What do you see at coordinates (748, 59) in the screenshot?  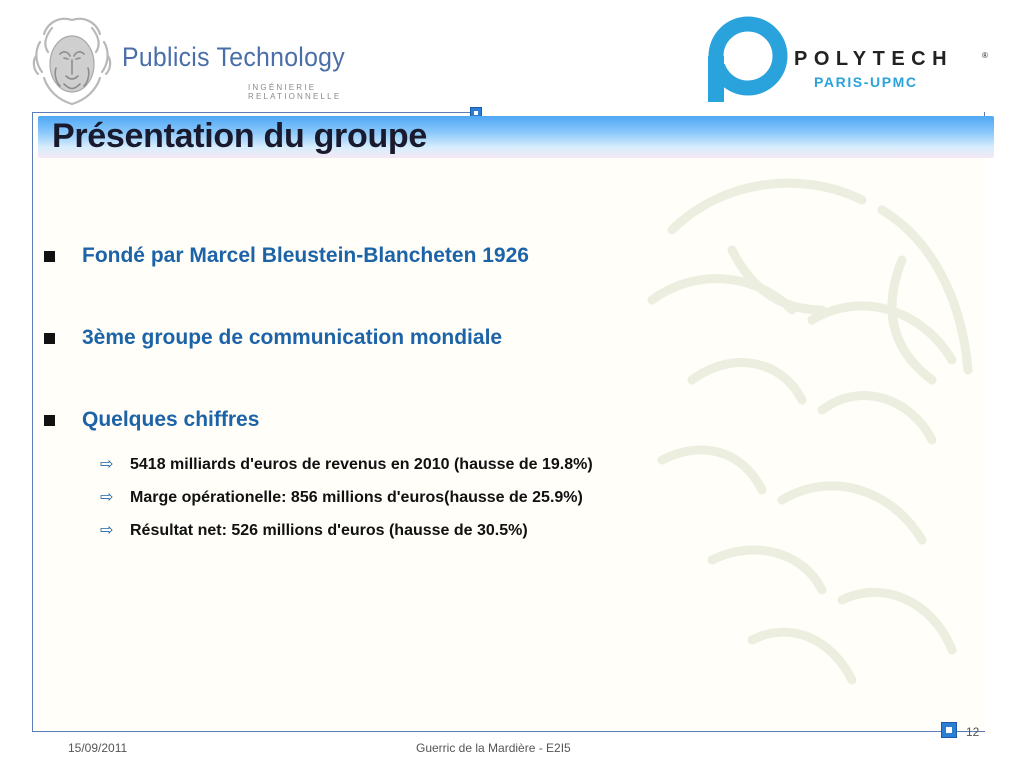 I see `polytech-p-icon` at bounding box center [748, 59].